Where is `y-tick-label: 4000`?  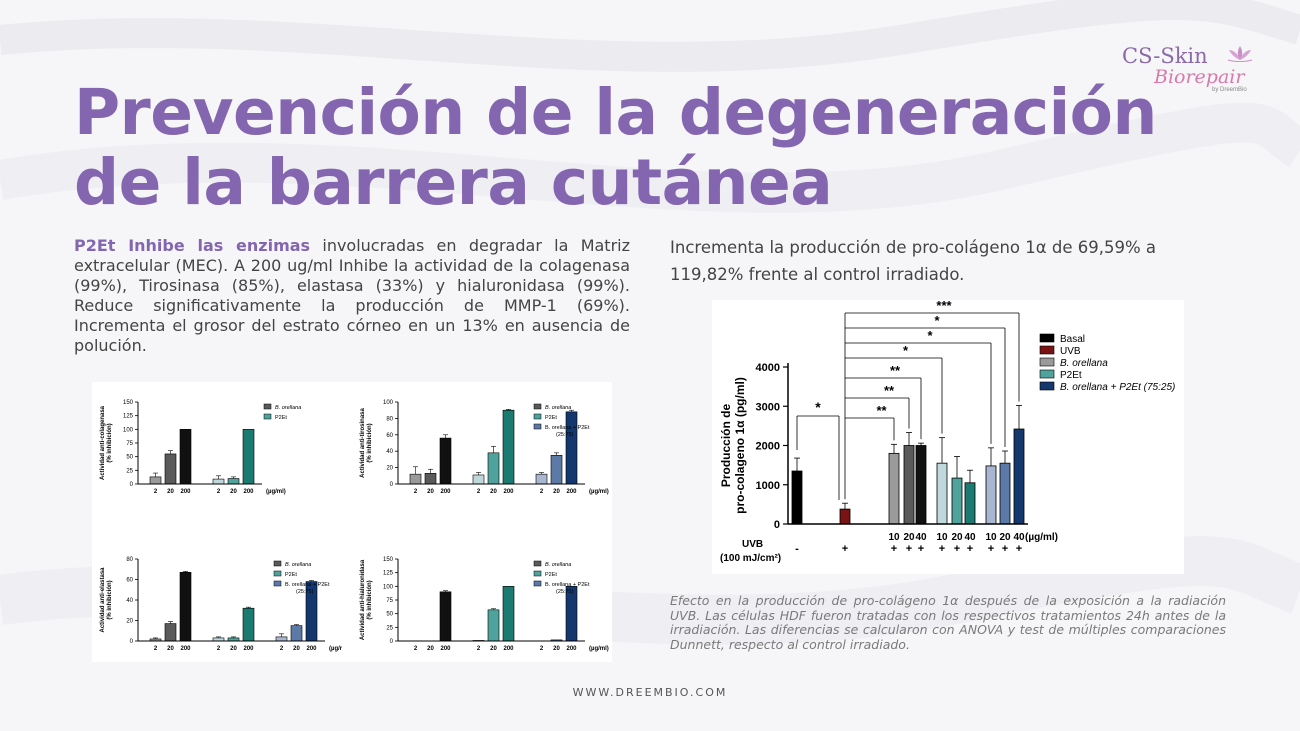 y-tick-label: 4000 is located at coordinates (768, 368).